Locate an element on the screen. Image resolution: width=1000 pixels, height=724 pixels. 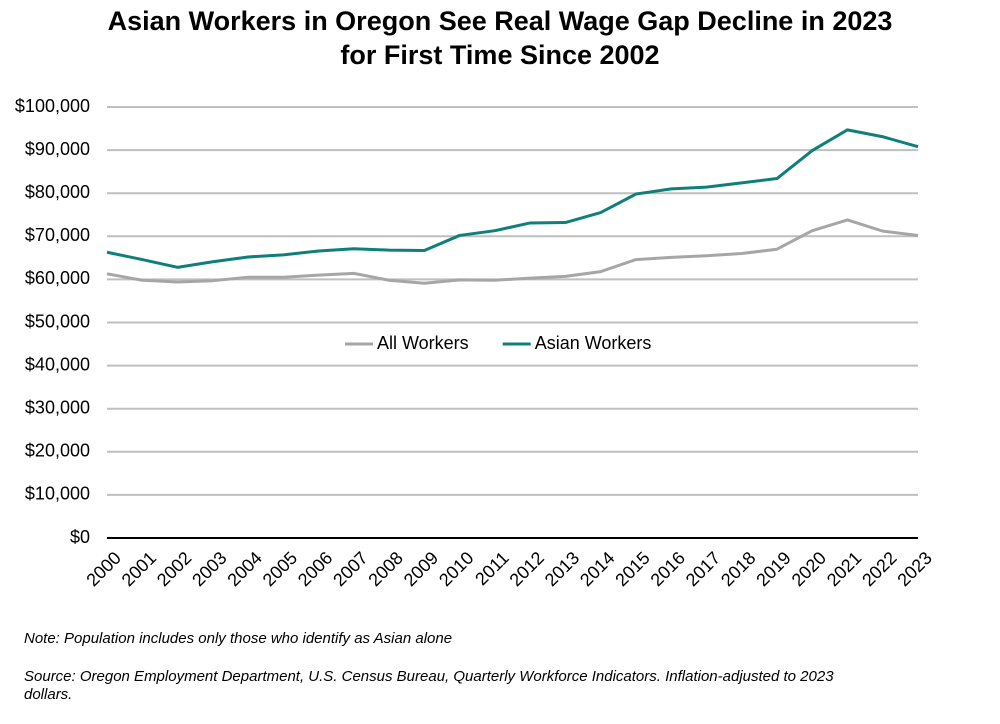
x-tick-label: 2005 is located at coordinates (280, 569).